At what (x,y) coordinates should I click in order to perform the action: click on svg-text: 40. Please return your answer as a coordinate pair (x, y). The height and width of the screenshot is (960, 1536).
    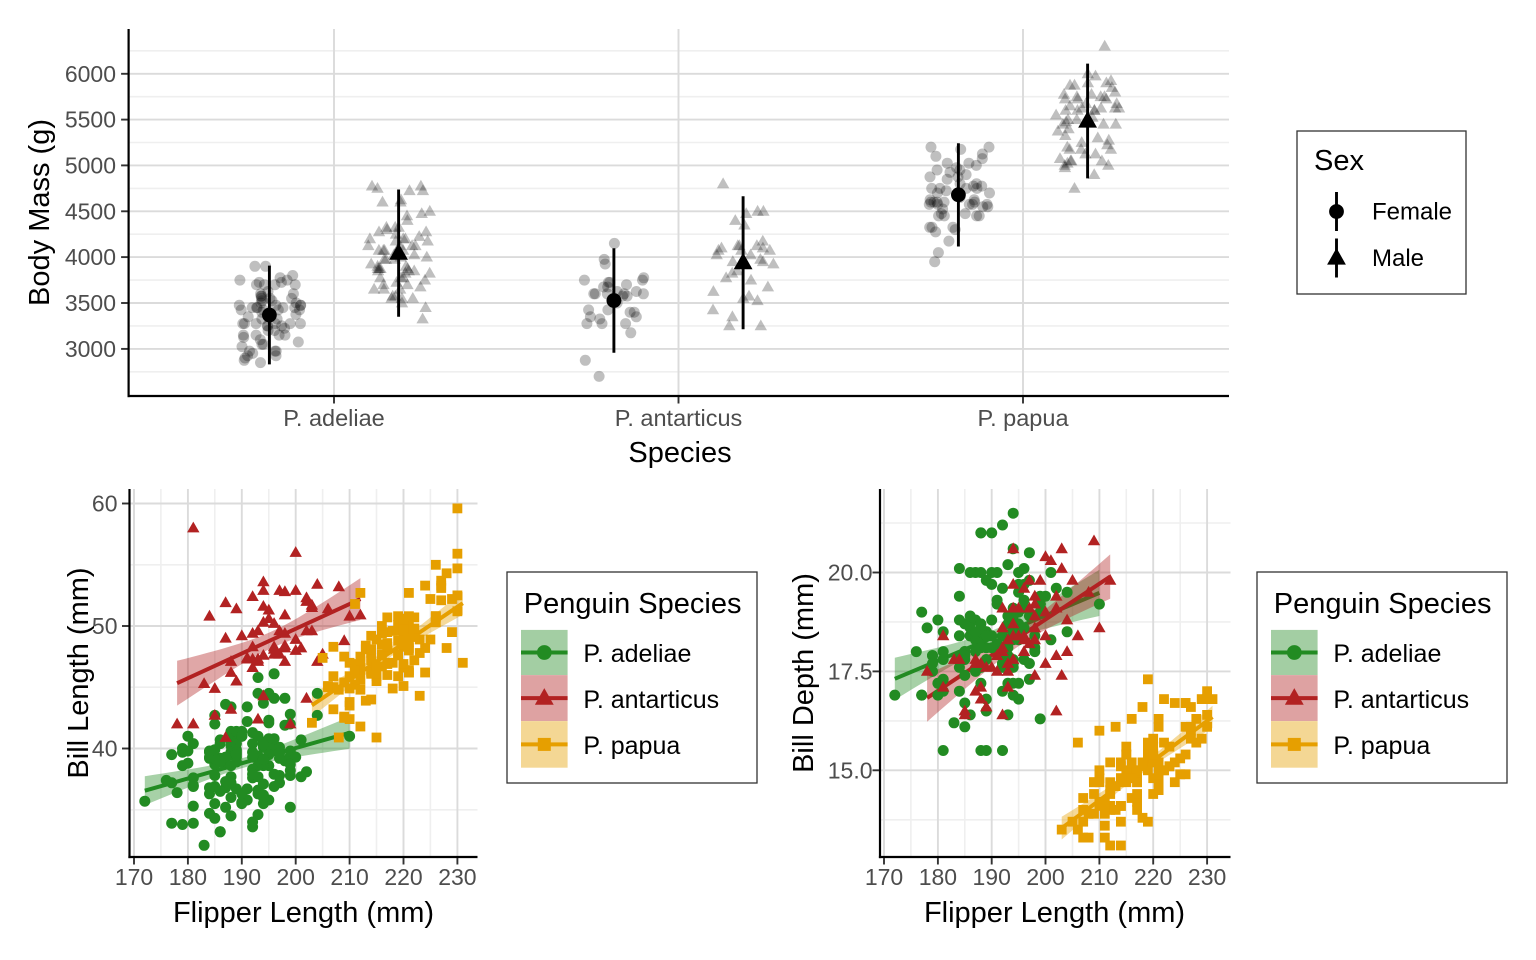
    Looking at the image, I should click on (105, 749).